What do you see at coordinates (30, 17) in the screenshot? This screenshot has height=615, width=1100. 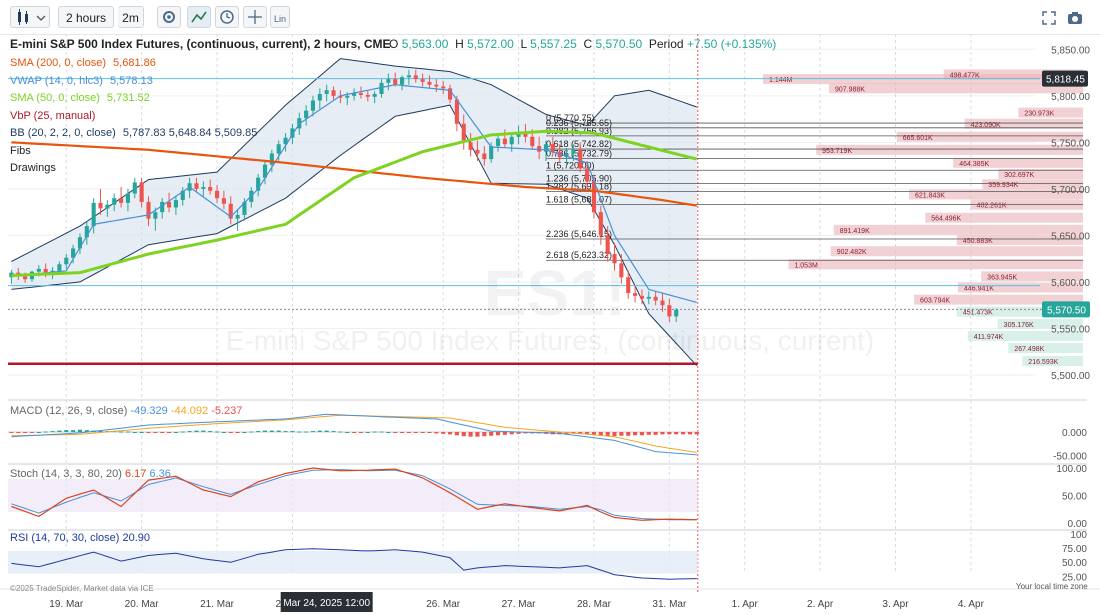 I see `candles-icon` at bounding box center [30, 17].